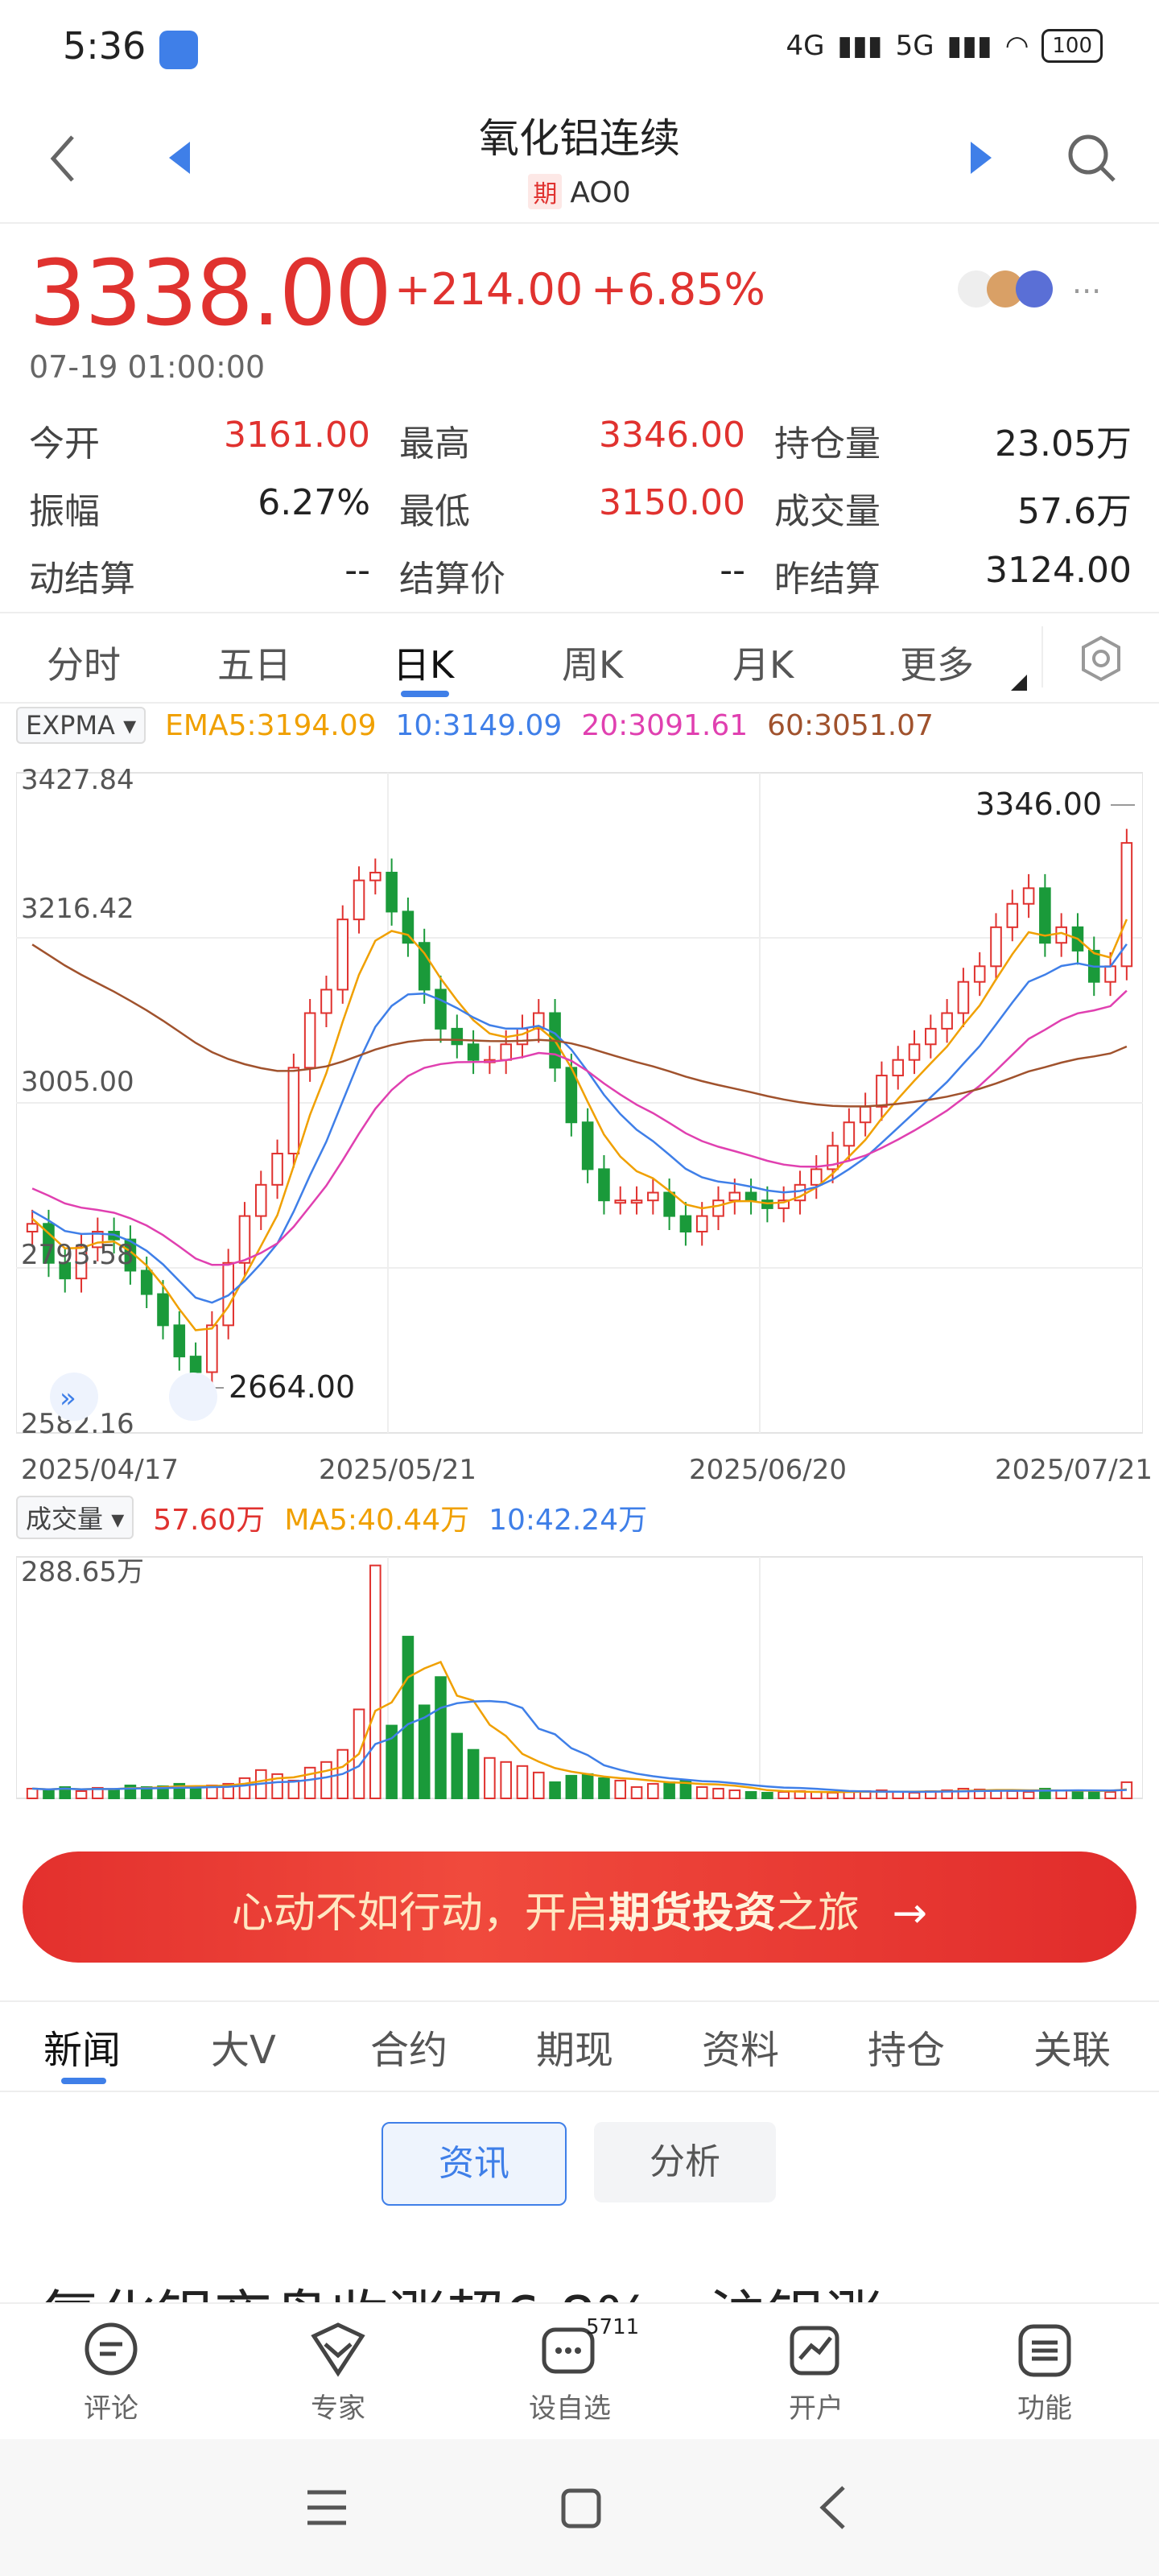 This screenshot has width=1159, height=2576. I want to click on info-label: 今开, so click(64, 443).